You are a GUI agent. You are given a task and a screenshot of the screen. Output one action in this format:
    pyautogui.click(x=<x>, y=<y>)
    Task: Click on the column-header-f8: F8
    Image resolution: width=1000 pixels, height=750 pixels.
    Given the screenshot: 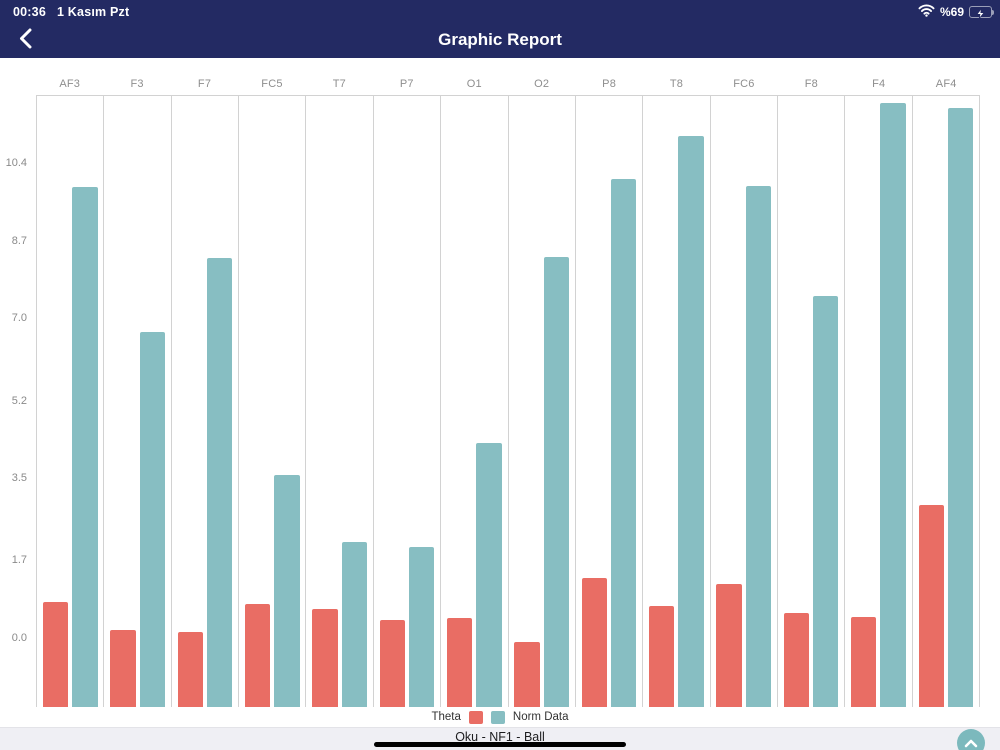 What is the action you would take?
    pyautogui.click(x=811, y=84)
    